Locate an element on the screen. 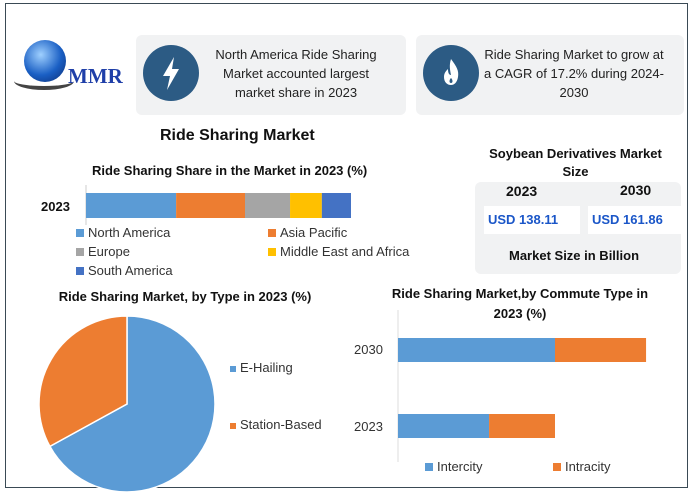 The height and width of the screenshot is (495, 695). legend-intracity: Intracity is located at coordinates (582, 466).